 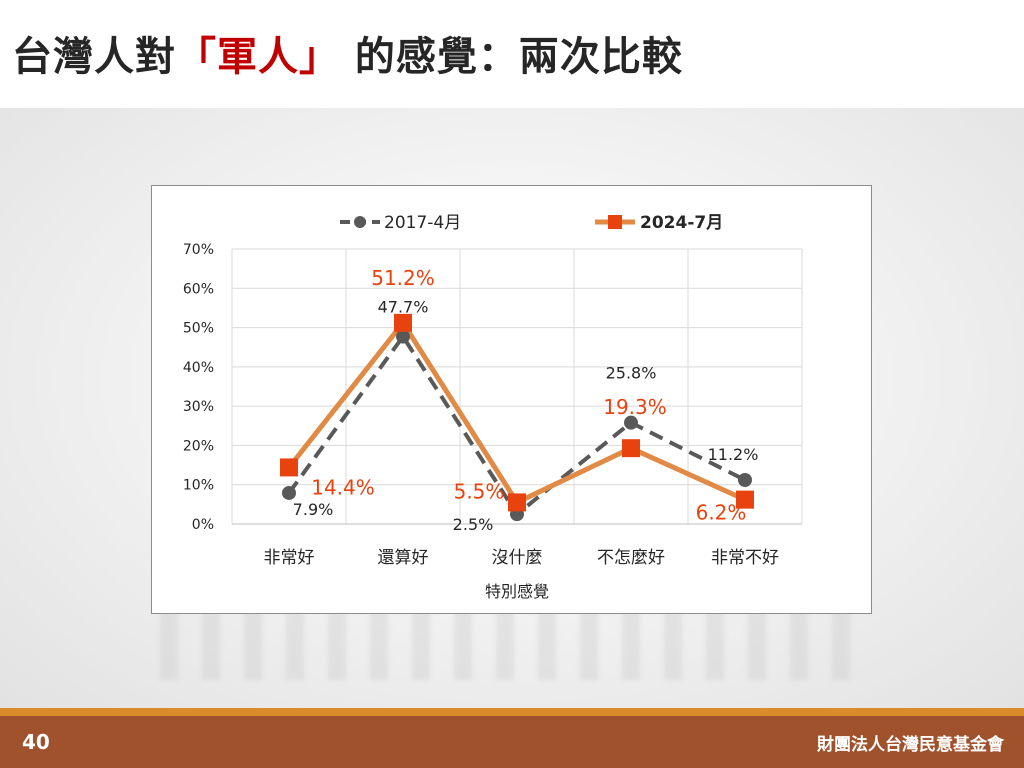 What do you see at coordinates (517, 591) in the screenshot?
I see `x-axis-title: 特別感覺` at bounding box center [517, 591].